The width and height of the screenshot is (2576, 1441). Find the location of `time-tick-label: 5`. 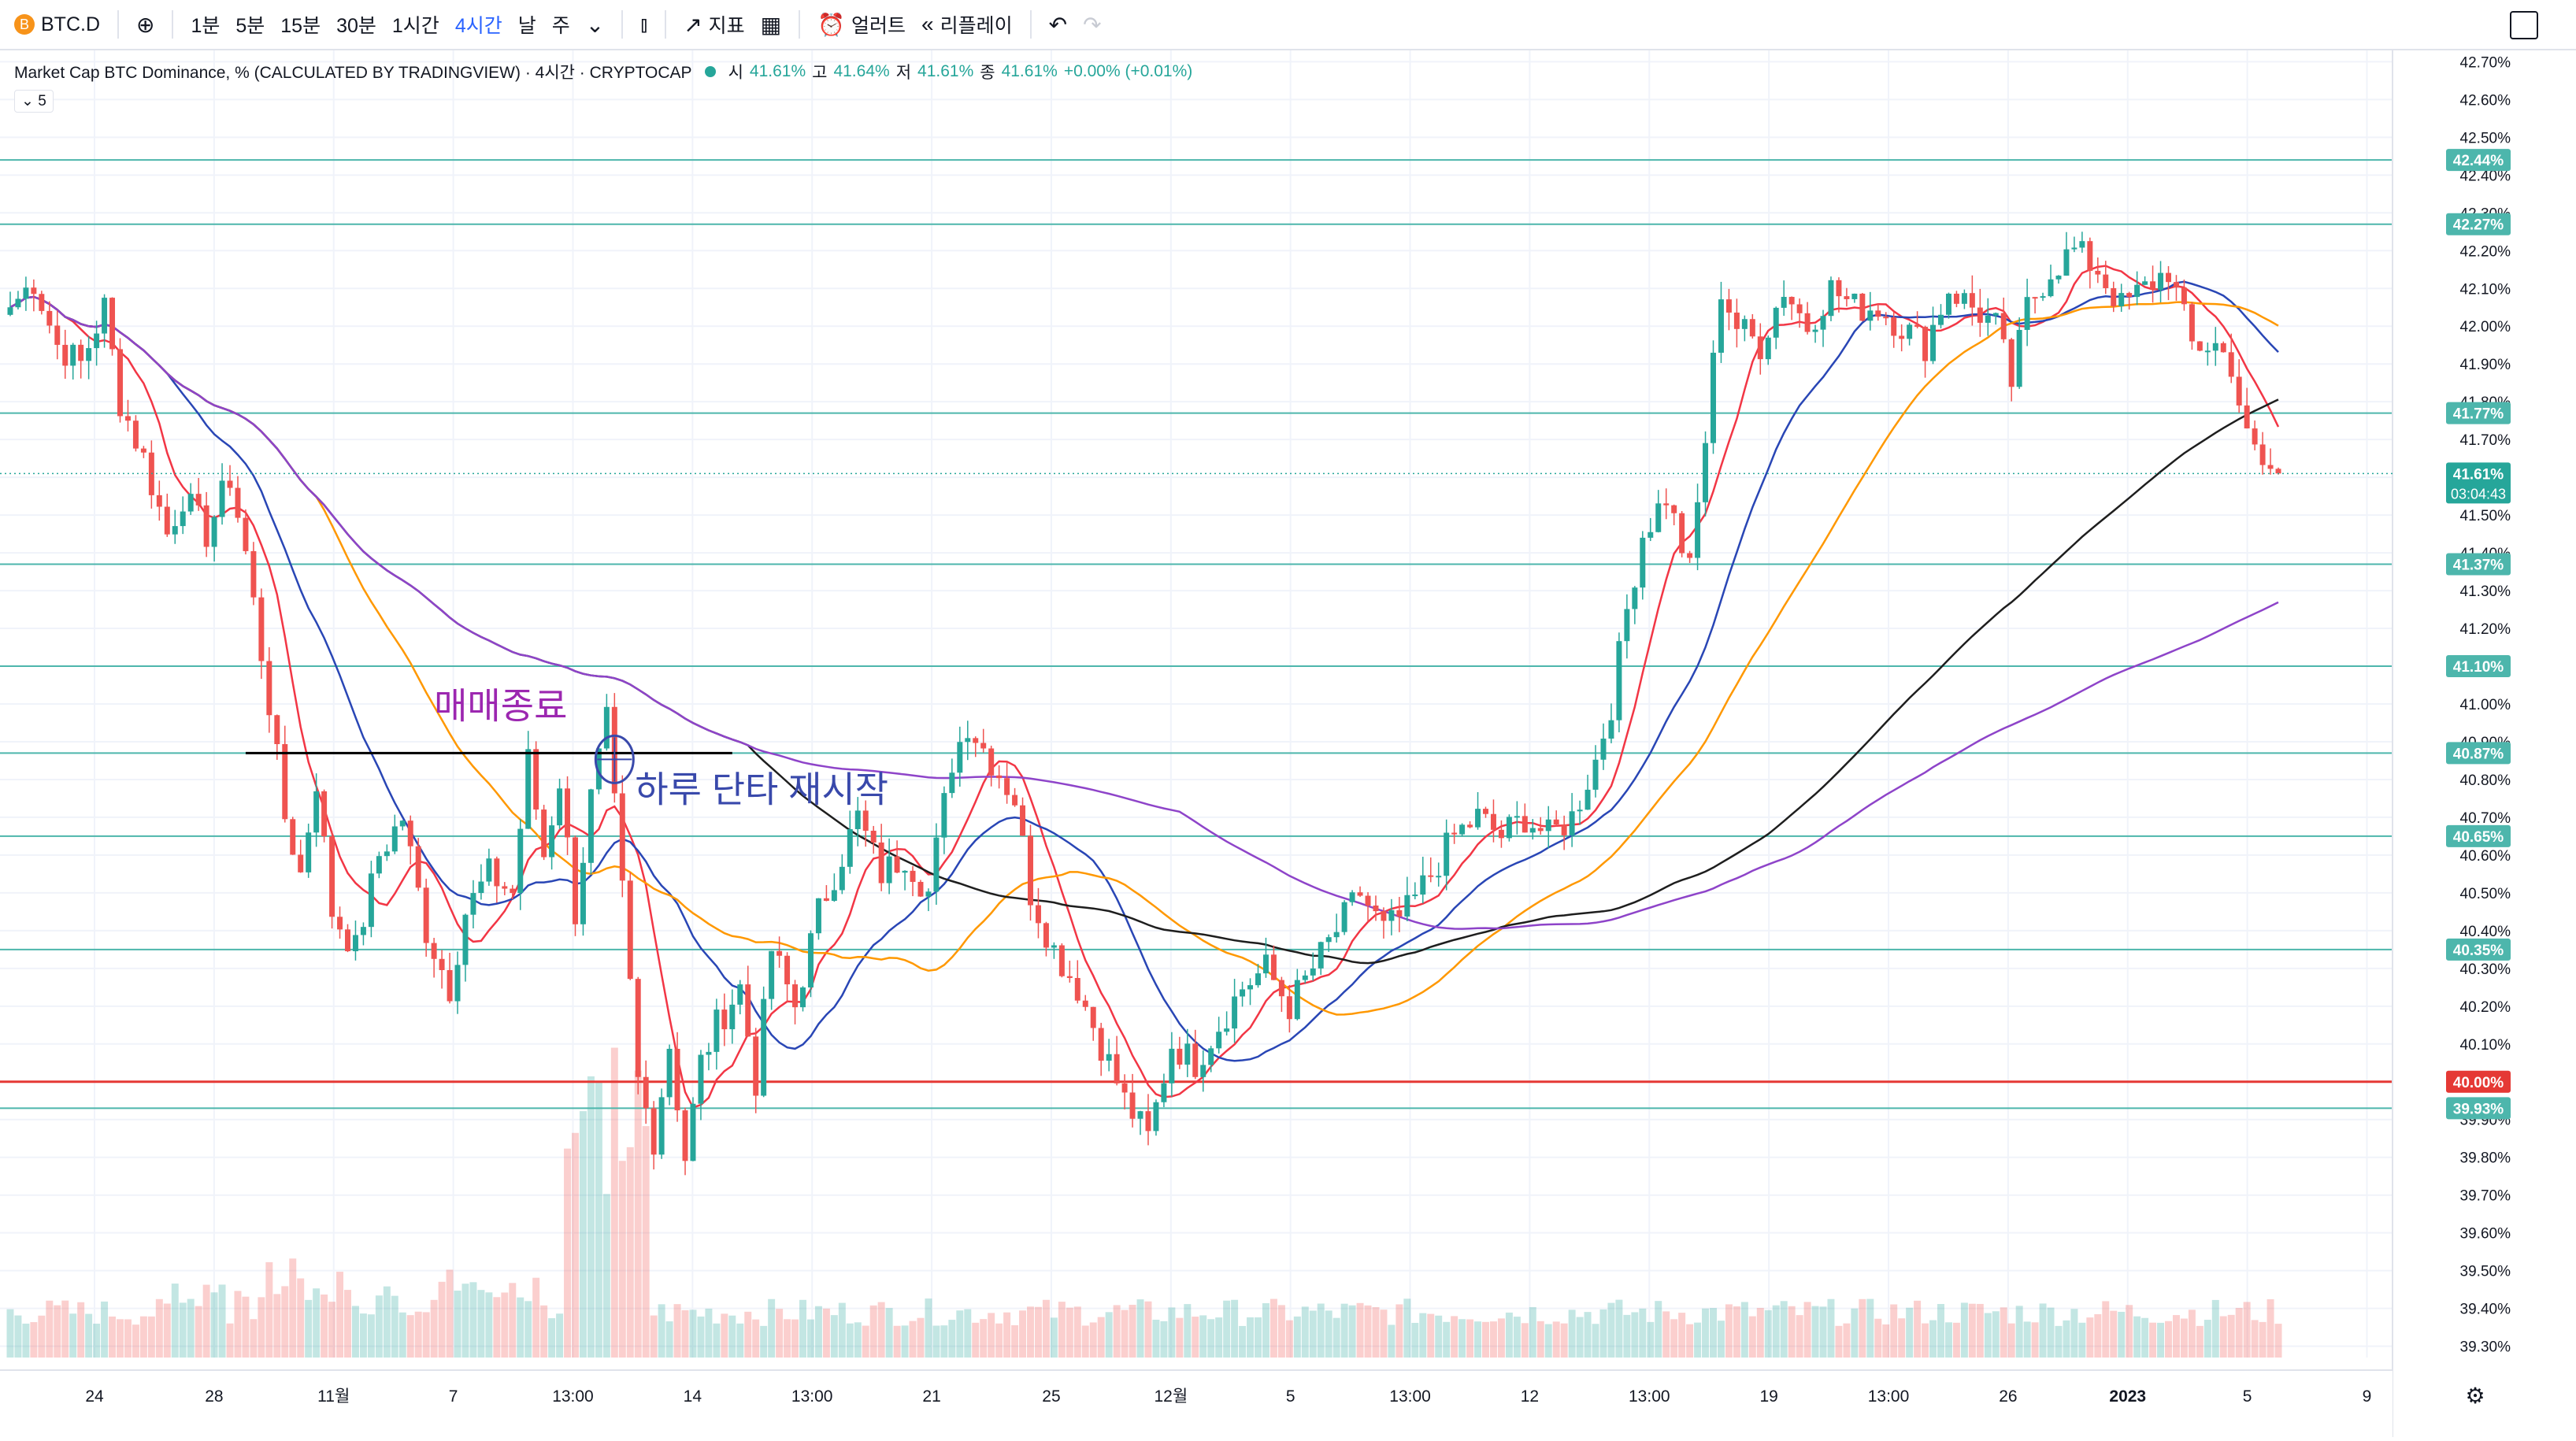

time-tick-label: 5 is located at coordinates (1290, 1396).